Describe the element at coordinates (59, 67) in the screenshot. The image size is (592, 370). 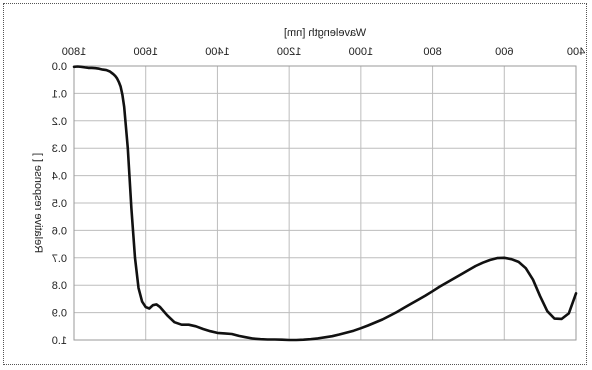
I see `y-tick-label: 0.0` at that location.